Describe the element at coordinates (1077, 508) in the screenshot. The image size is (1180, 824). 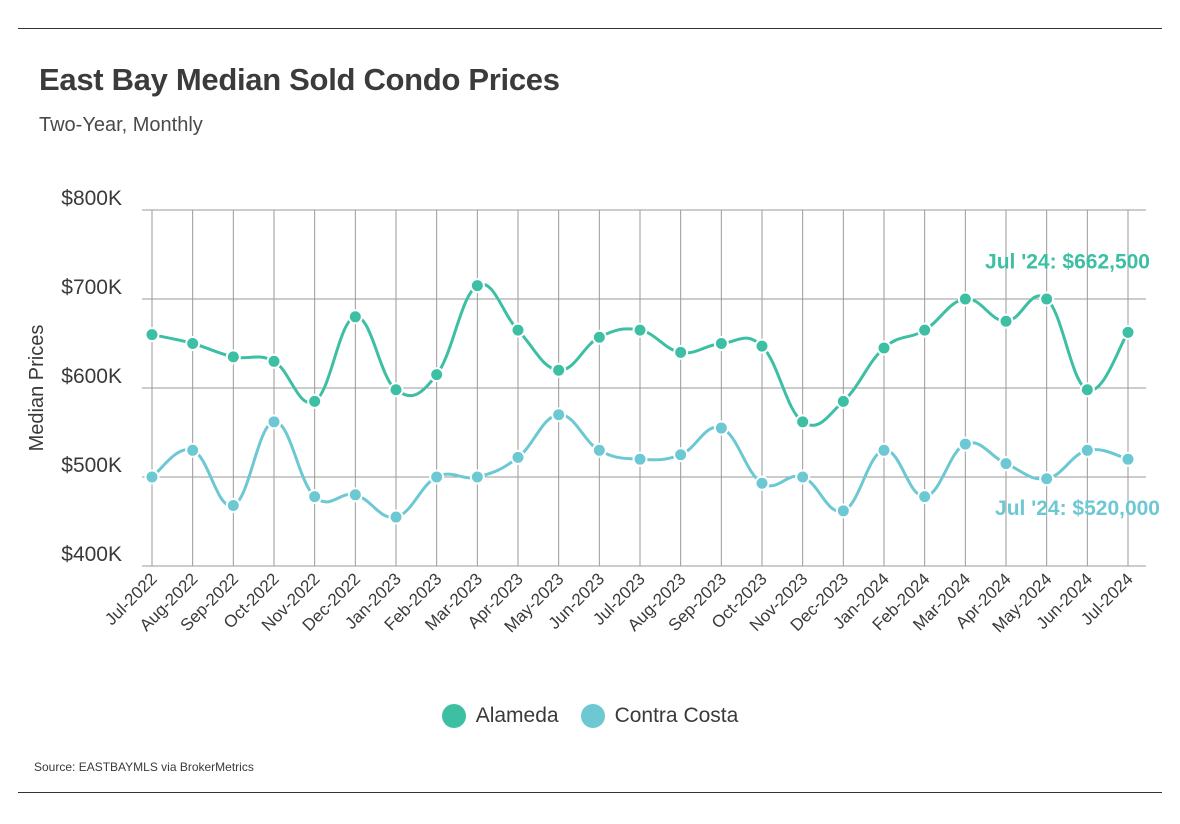
I see `annotation-contra-costa: Jul '24: $520,000` at that location.